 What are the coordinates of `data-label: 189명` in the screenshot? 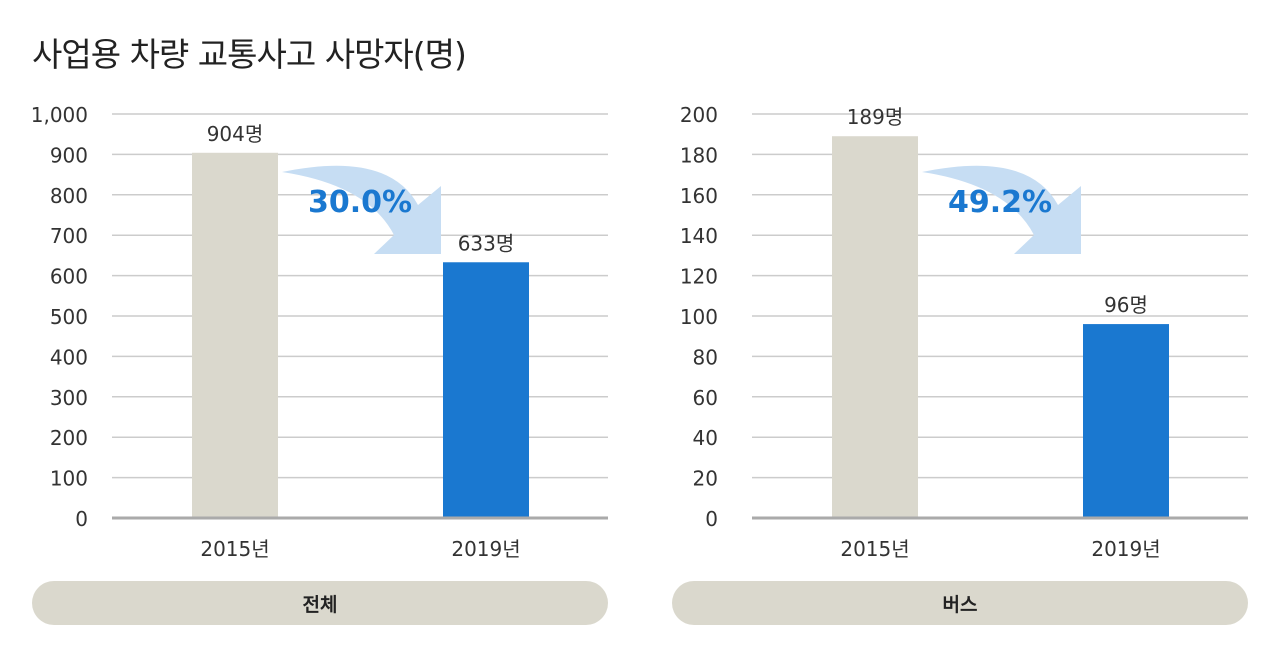 It's located at (875, 117).